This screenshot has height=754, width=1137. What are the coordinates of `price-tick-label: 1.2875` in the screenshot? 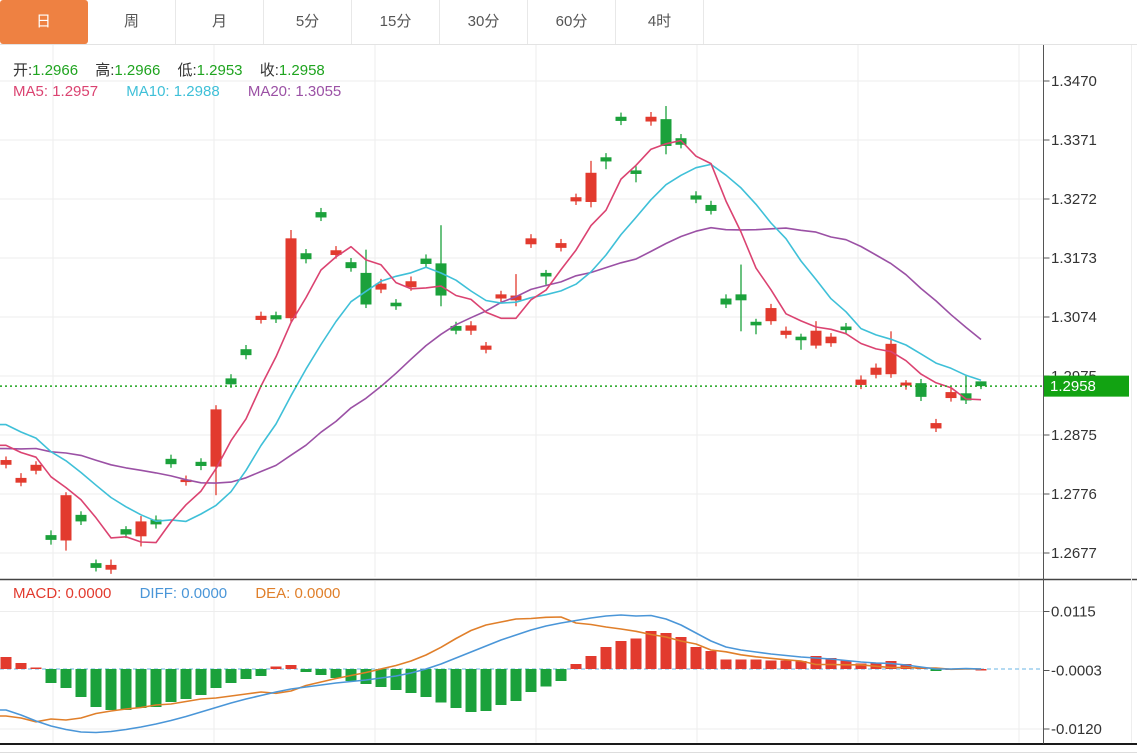 It's located at (1074, 435).